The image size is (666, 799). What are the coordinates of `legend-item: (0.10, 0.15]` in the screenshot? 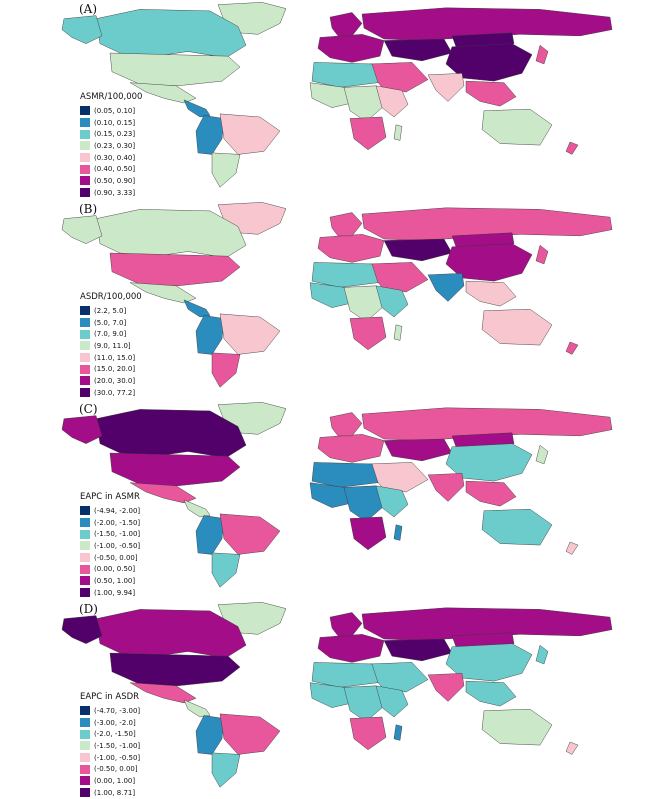 It's located at (111, 123).